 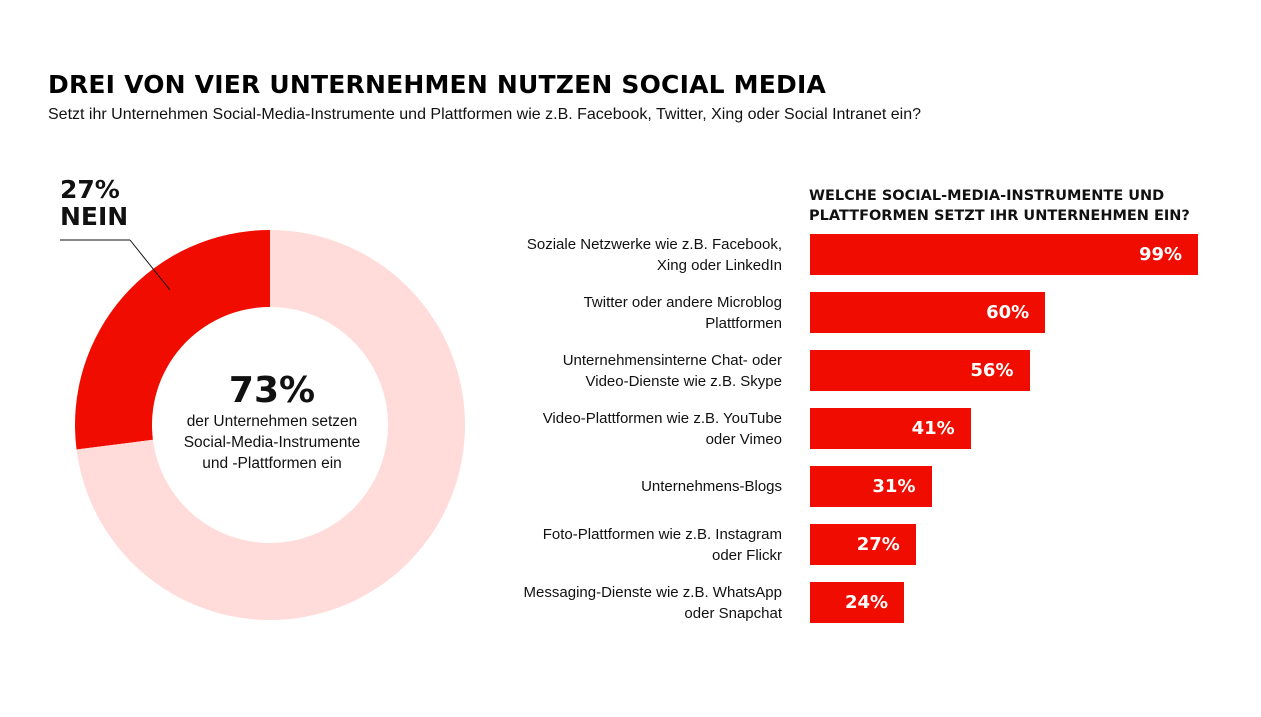 I want to click on bar-category-label: Unternehmens-Blogs, so click(x=632, y=486).